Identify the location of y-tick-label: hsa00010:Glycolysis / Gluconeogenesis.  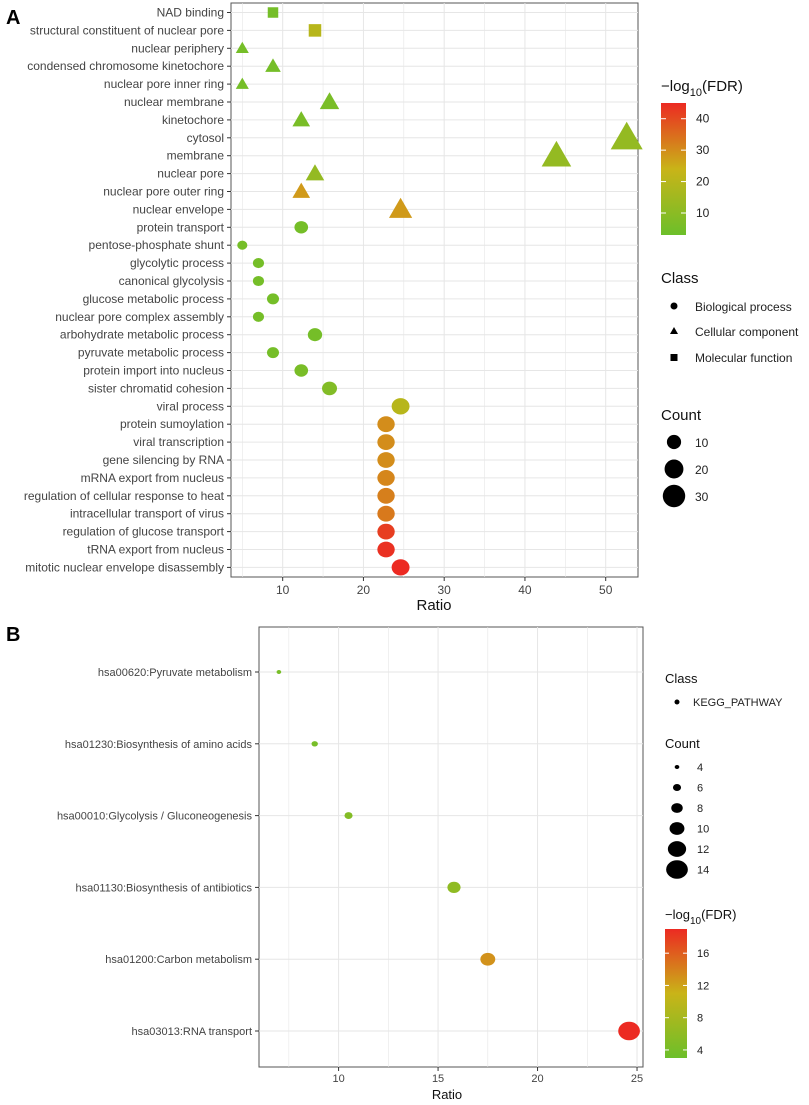
(155, 817).